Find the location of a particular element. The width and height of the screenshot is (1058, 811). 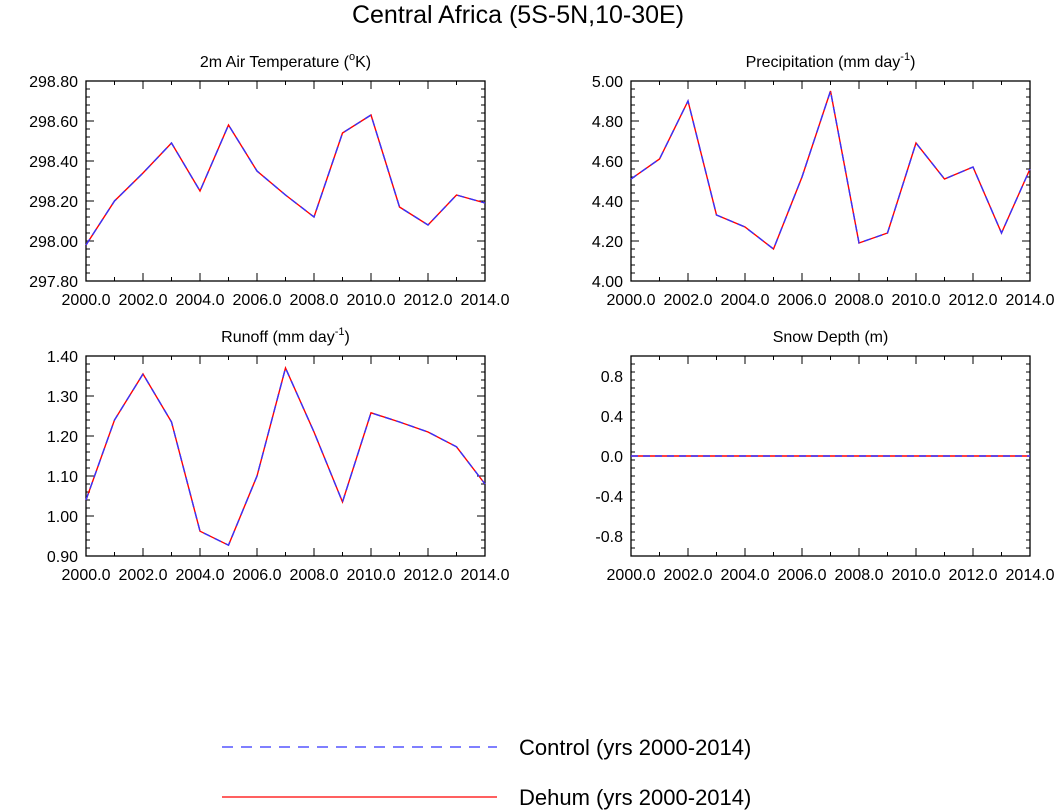

y-tick-label: 297.80 is located at coordinates (53, 282).